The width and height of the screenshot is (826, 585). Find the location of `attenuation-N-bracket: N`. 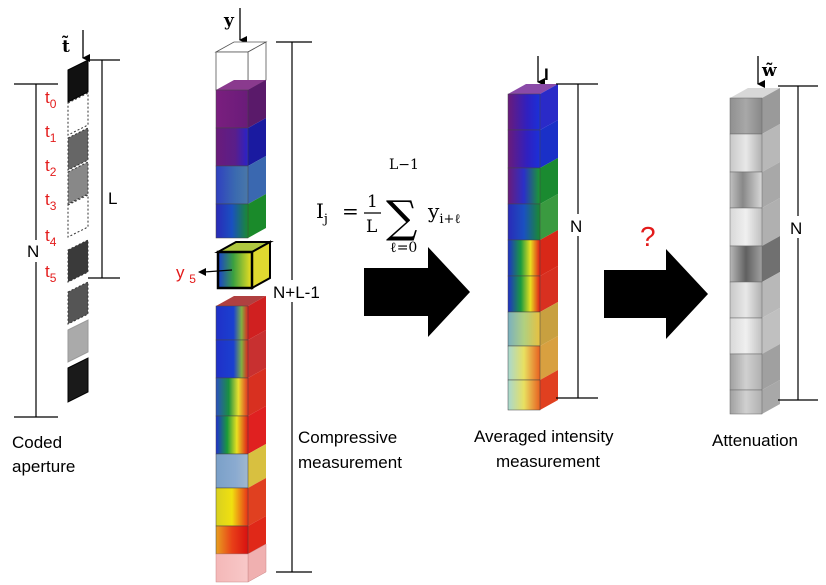

attenuation-N-bracket: N is located at coordinates (798, 243).